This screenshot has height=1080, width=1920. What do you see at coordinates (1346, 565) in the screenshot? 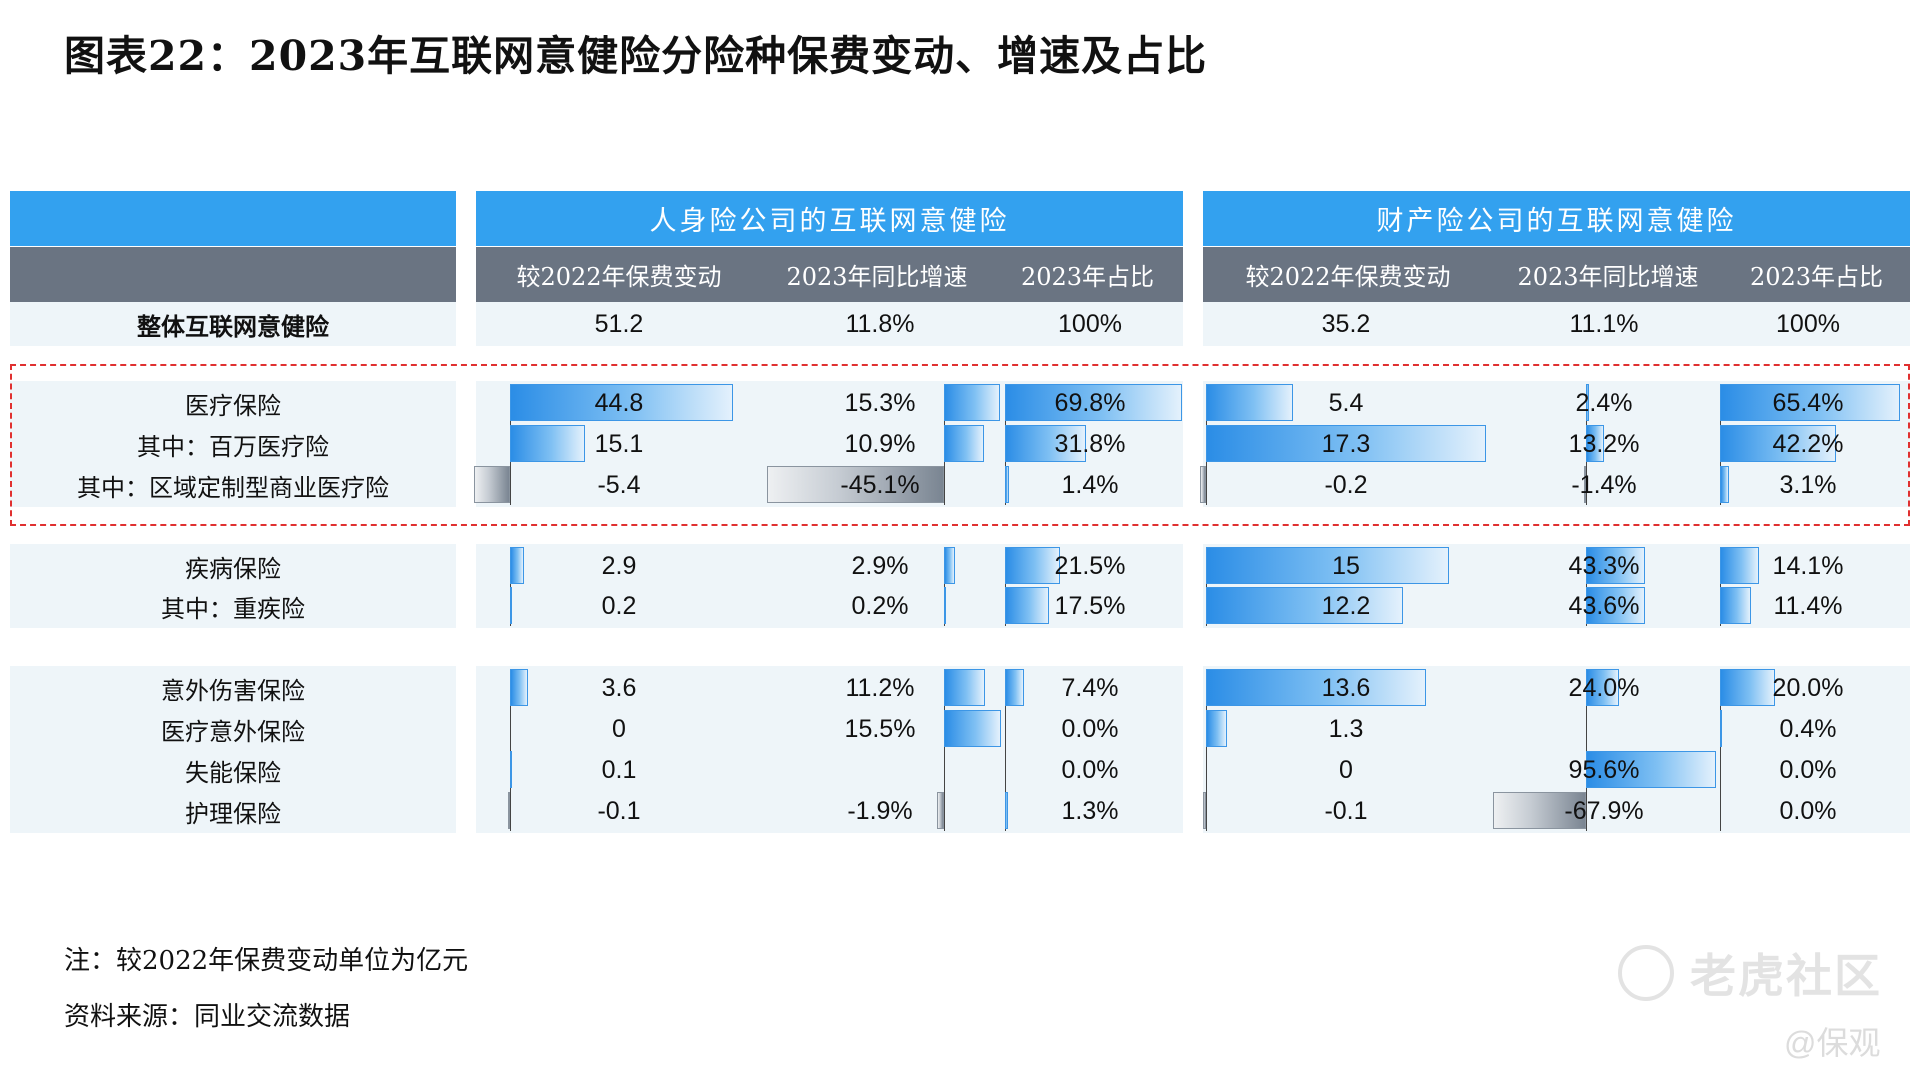
I see `data-label: 15` at bounding box center [1346, 565].